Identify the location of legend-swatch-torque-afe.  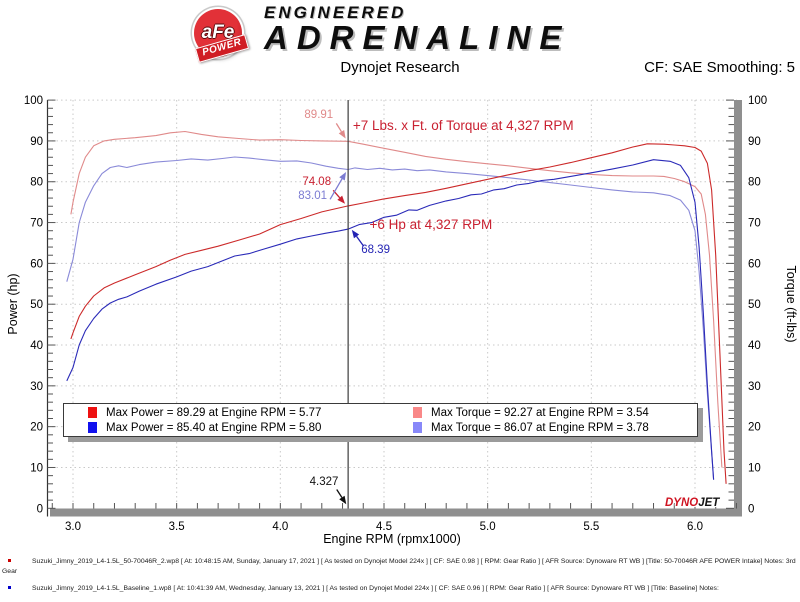
(417, 412).